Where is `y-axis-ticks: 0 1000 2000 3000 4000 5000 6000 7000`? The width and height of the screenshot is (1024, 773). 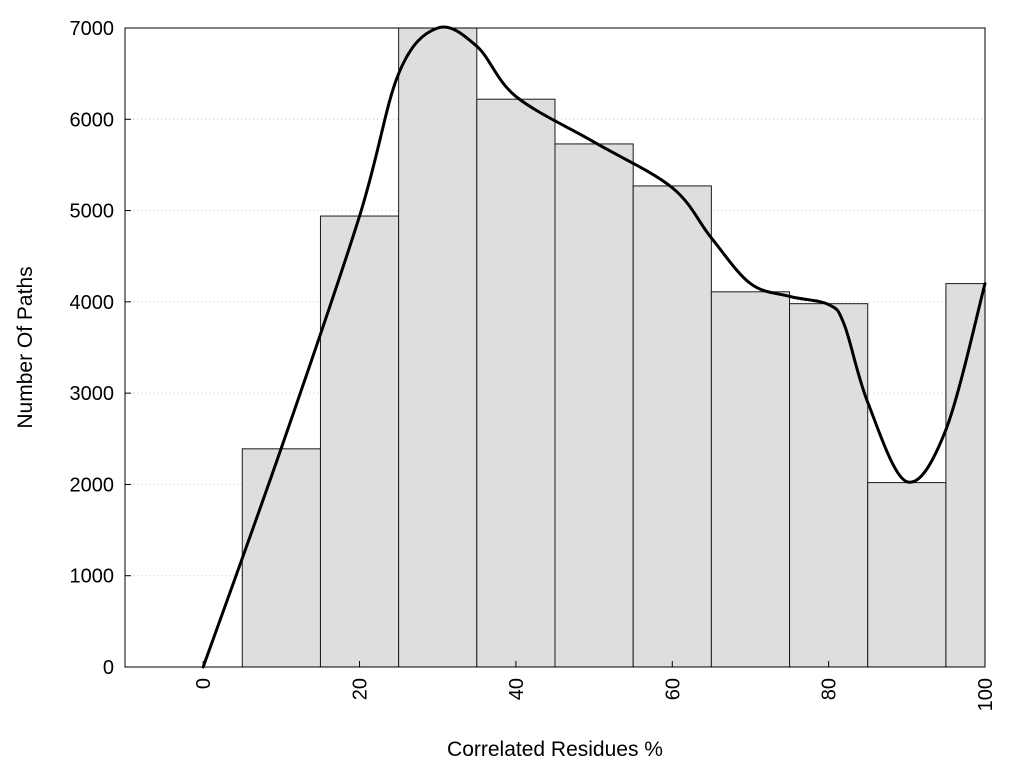 y-axis-ticks: 0 1000 2000 3000 4000 5000 6000 7000 is located at coordinates (100, 348).